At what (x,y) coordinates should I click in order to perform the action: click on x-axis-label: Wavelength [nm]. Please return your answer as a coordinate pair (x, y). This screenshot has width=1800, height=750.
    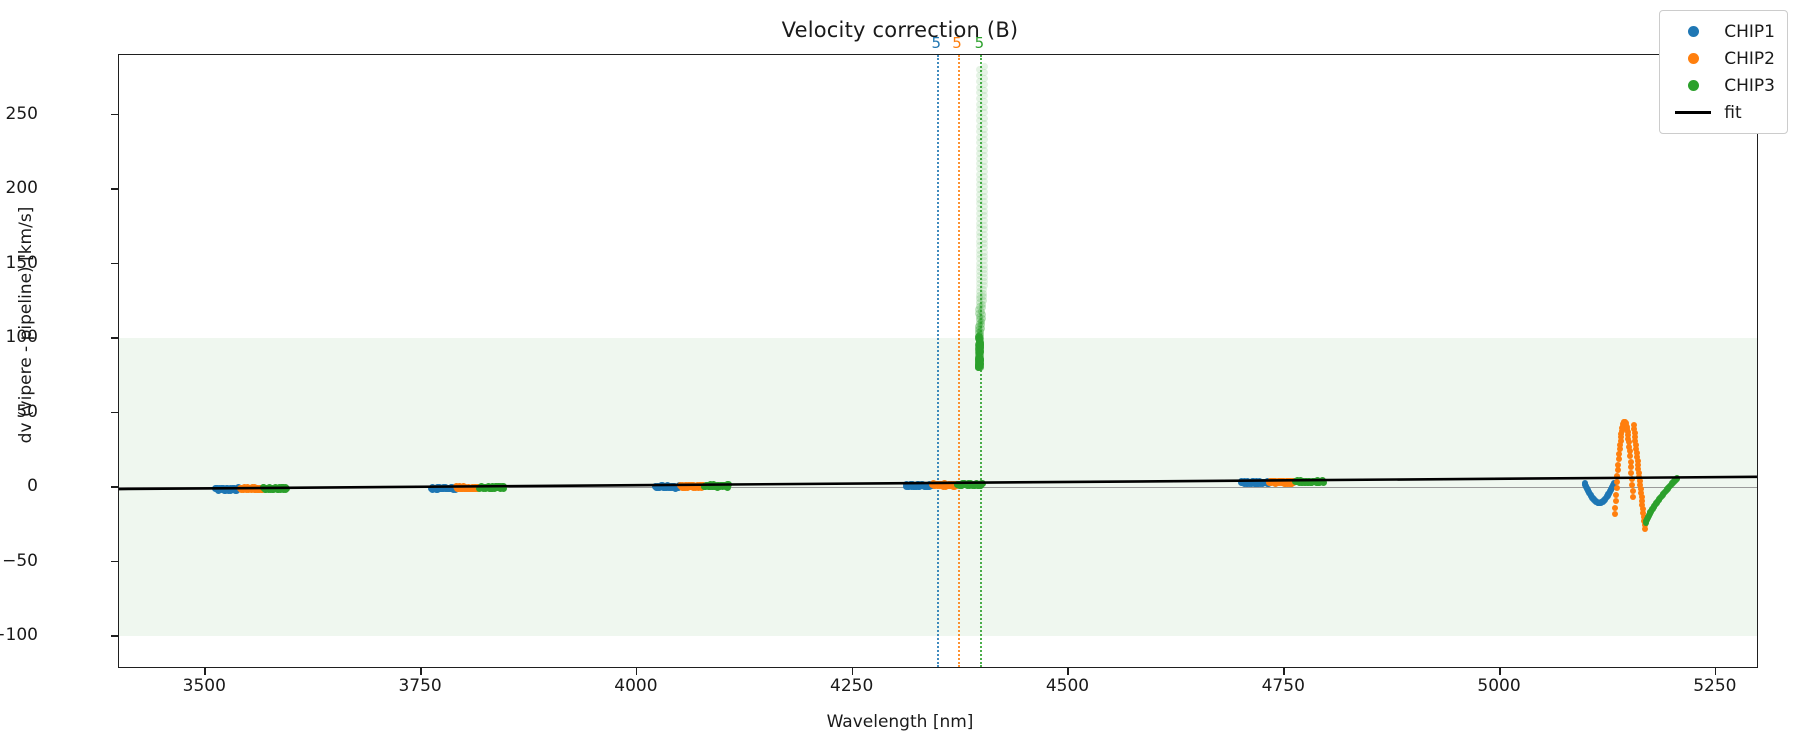
    Looking at the image, I should click on (900, 722).